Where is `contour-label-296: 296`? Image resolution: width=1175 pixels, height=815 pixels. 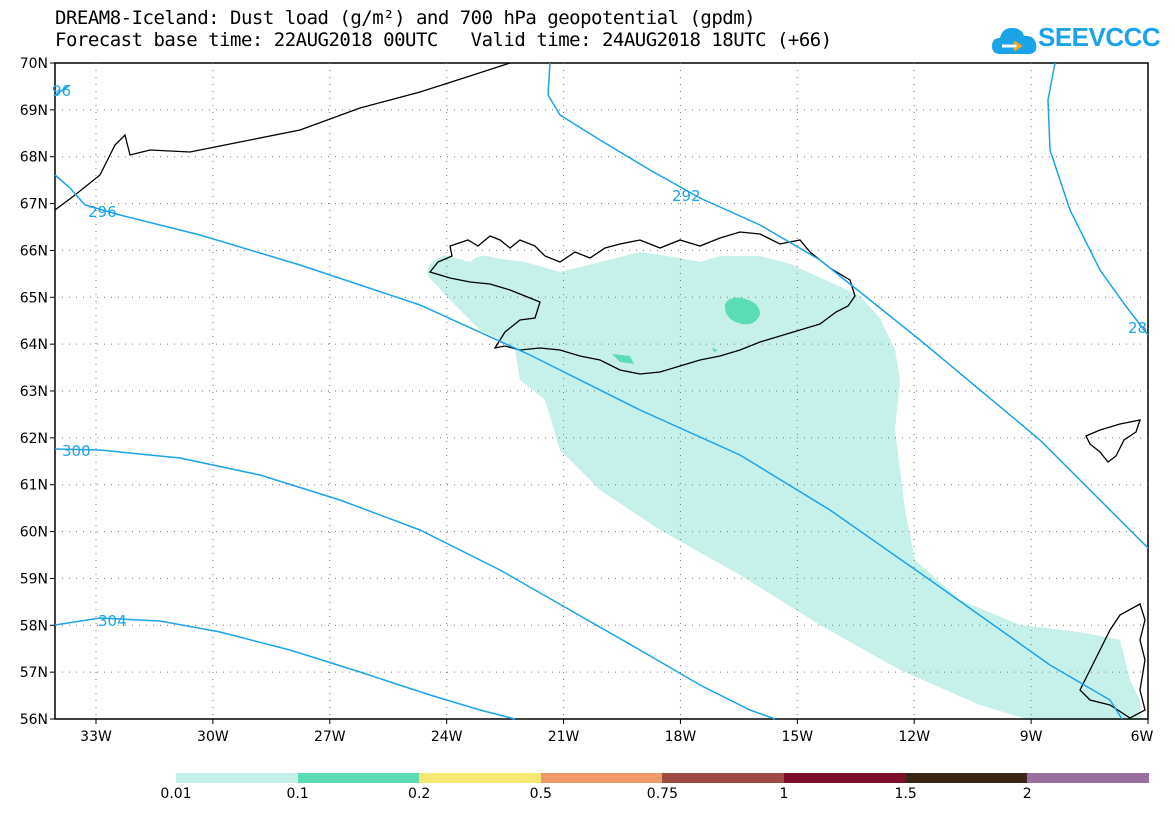
contour-label-296: 296 is located at coordinates (102, 212).